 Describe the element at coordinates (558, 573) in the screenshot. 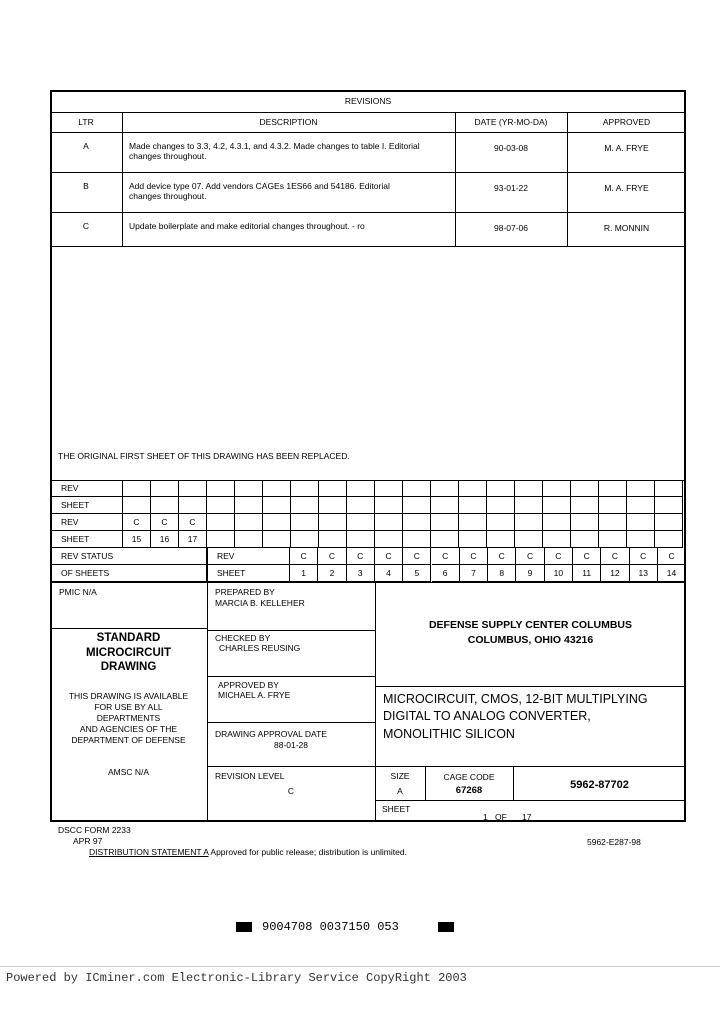

I see `sheet-number-cell: 10` at that location.